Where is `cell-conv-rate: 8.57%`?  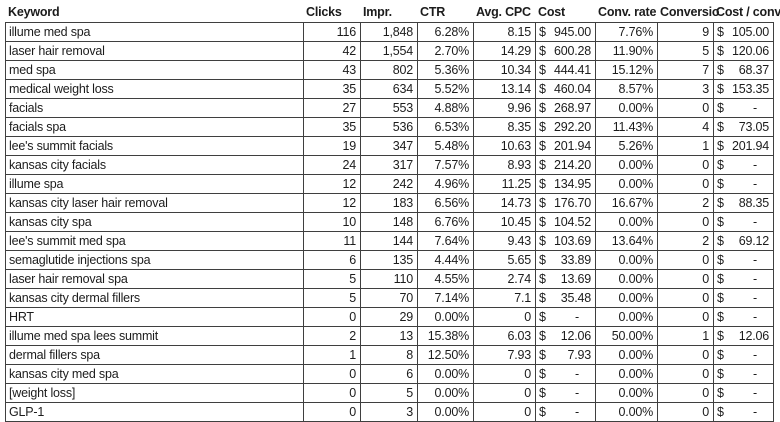 cell-conv-rate: 8.57% is located at coordinates (627, 89).